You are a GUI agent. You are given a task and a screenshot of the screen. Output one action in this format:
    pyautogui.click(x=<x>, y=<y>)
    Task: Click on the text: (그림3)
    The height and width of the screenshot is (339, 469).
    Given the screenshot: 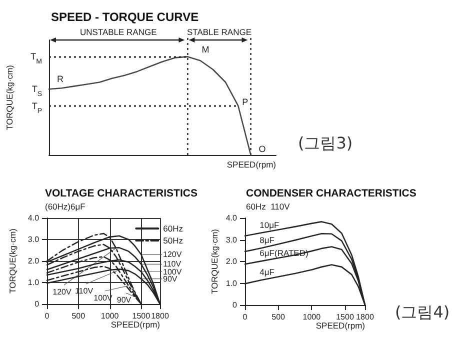 What is the action you would take?
    pyautogui.click(x=325, y=143)
    